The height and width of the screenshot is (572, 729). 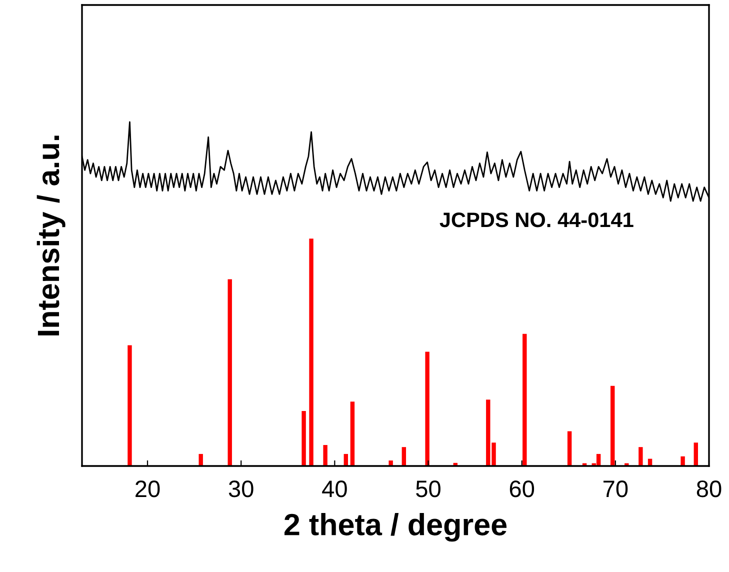 What do you see at coordinates (709, 489) in the screenshot?
I see `x-tick-label: 80` at bounding box center [709, 489].